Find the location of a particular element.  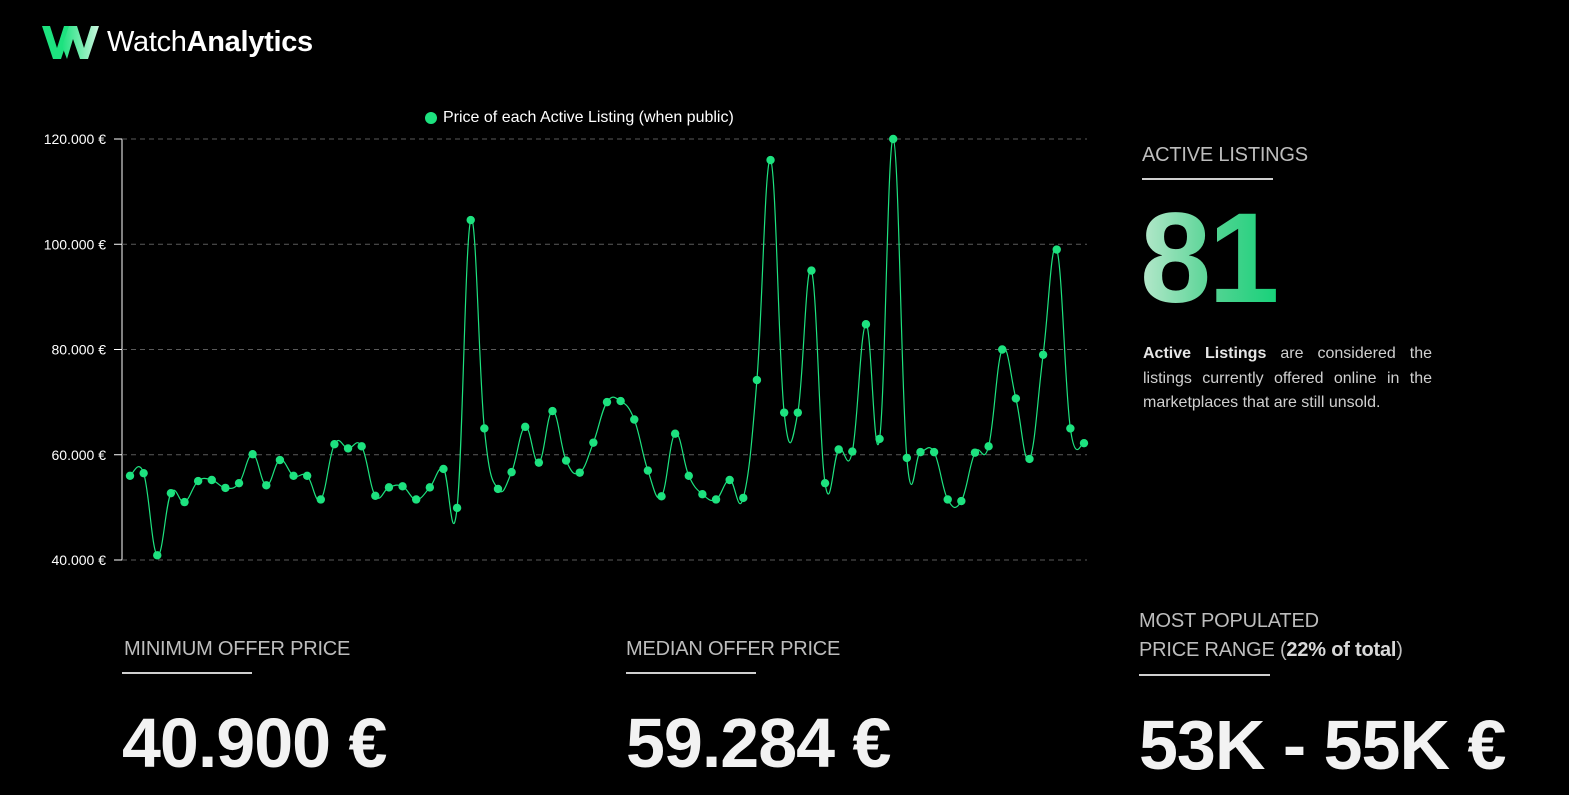

watch-analytics-logo-icon is located at coordinates (70, 42).